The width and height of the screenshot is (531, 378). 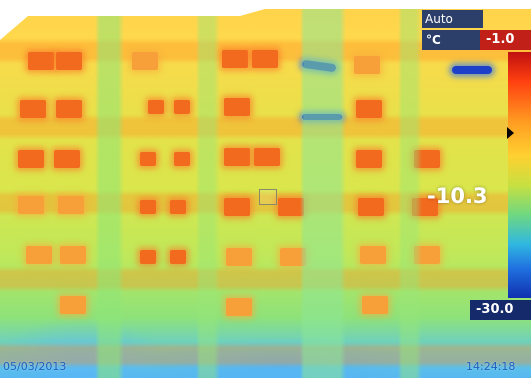 I want to click on time-stamp: 14:24:18, so click(x=491, y=366).